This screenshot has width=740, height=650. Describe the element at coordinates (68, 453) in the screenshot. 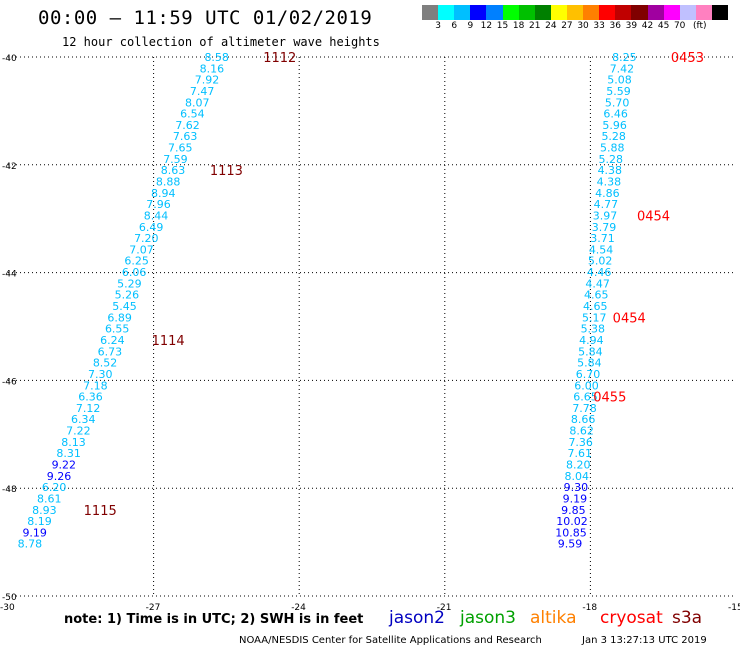

I see `wave-height-label: 8.31` at that location.